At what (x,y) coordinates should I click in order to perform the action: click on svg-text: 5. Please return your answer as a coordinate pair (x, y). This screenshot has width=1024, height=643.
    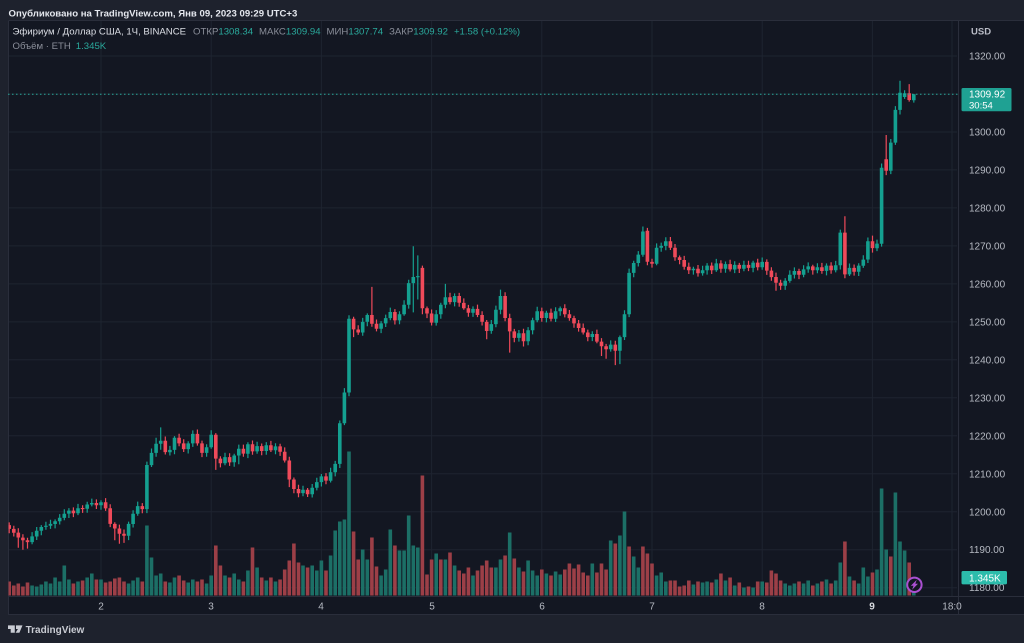
    Looking at the image, I should click on (432, 607).